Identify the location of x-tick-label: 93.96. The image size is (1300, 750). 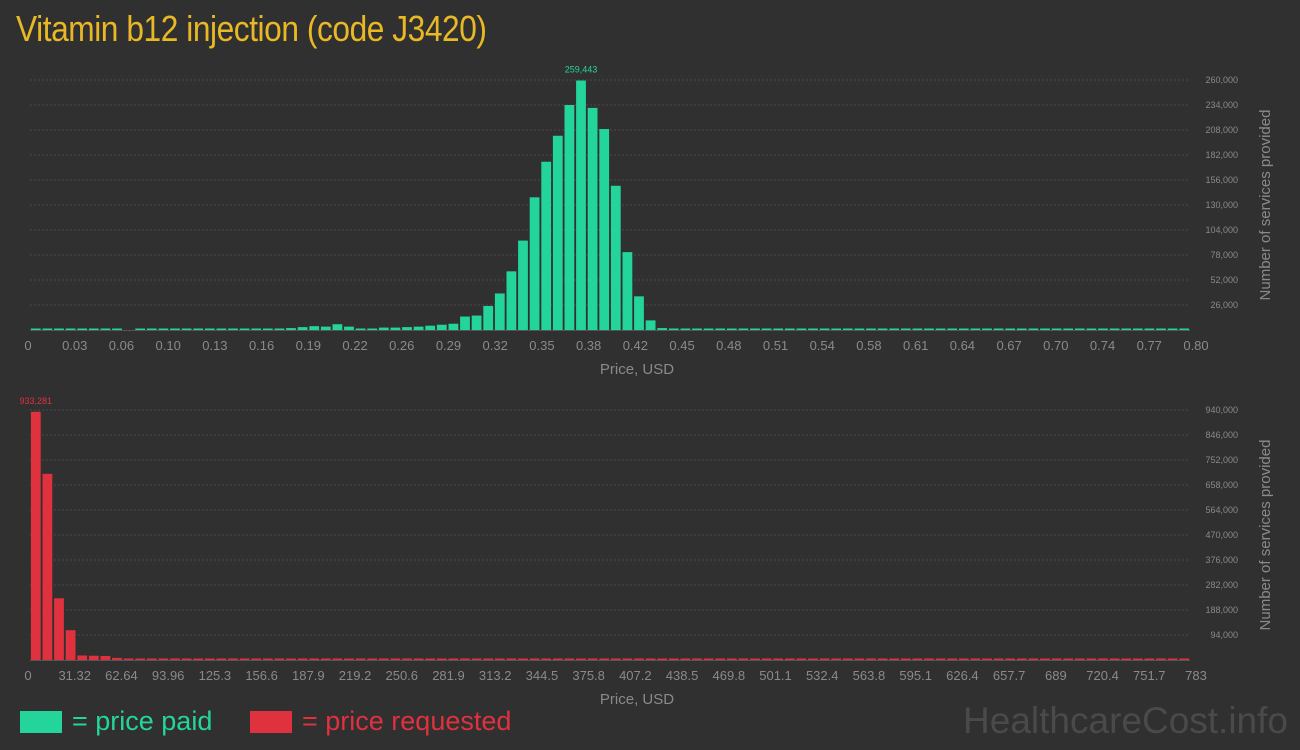
(168, 675).